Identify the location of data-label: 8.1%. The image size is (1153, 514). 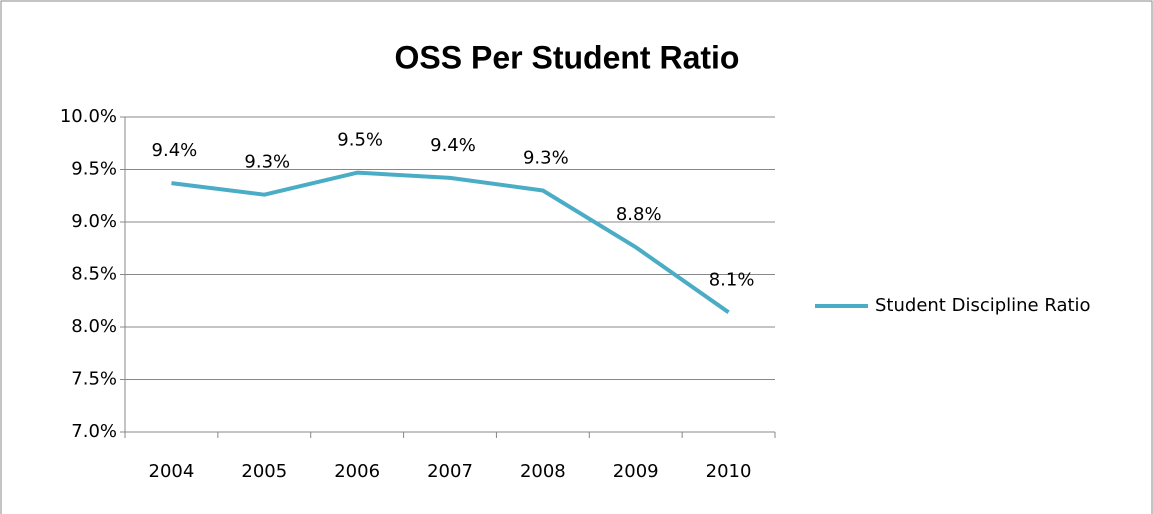
(732, 279).